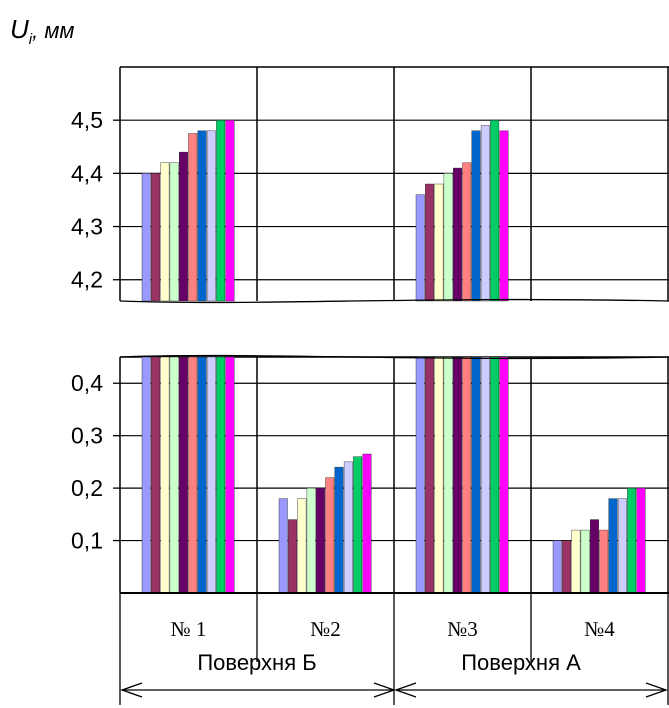 This screenshot has width=669, height=708. Describe the element at coordinates (174, 232) in the screenshot. I see `bar-1-series-4-upper` at that location.